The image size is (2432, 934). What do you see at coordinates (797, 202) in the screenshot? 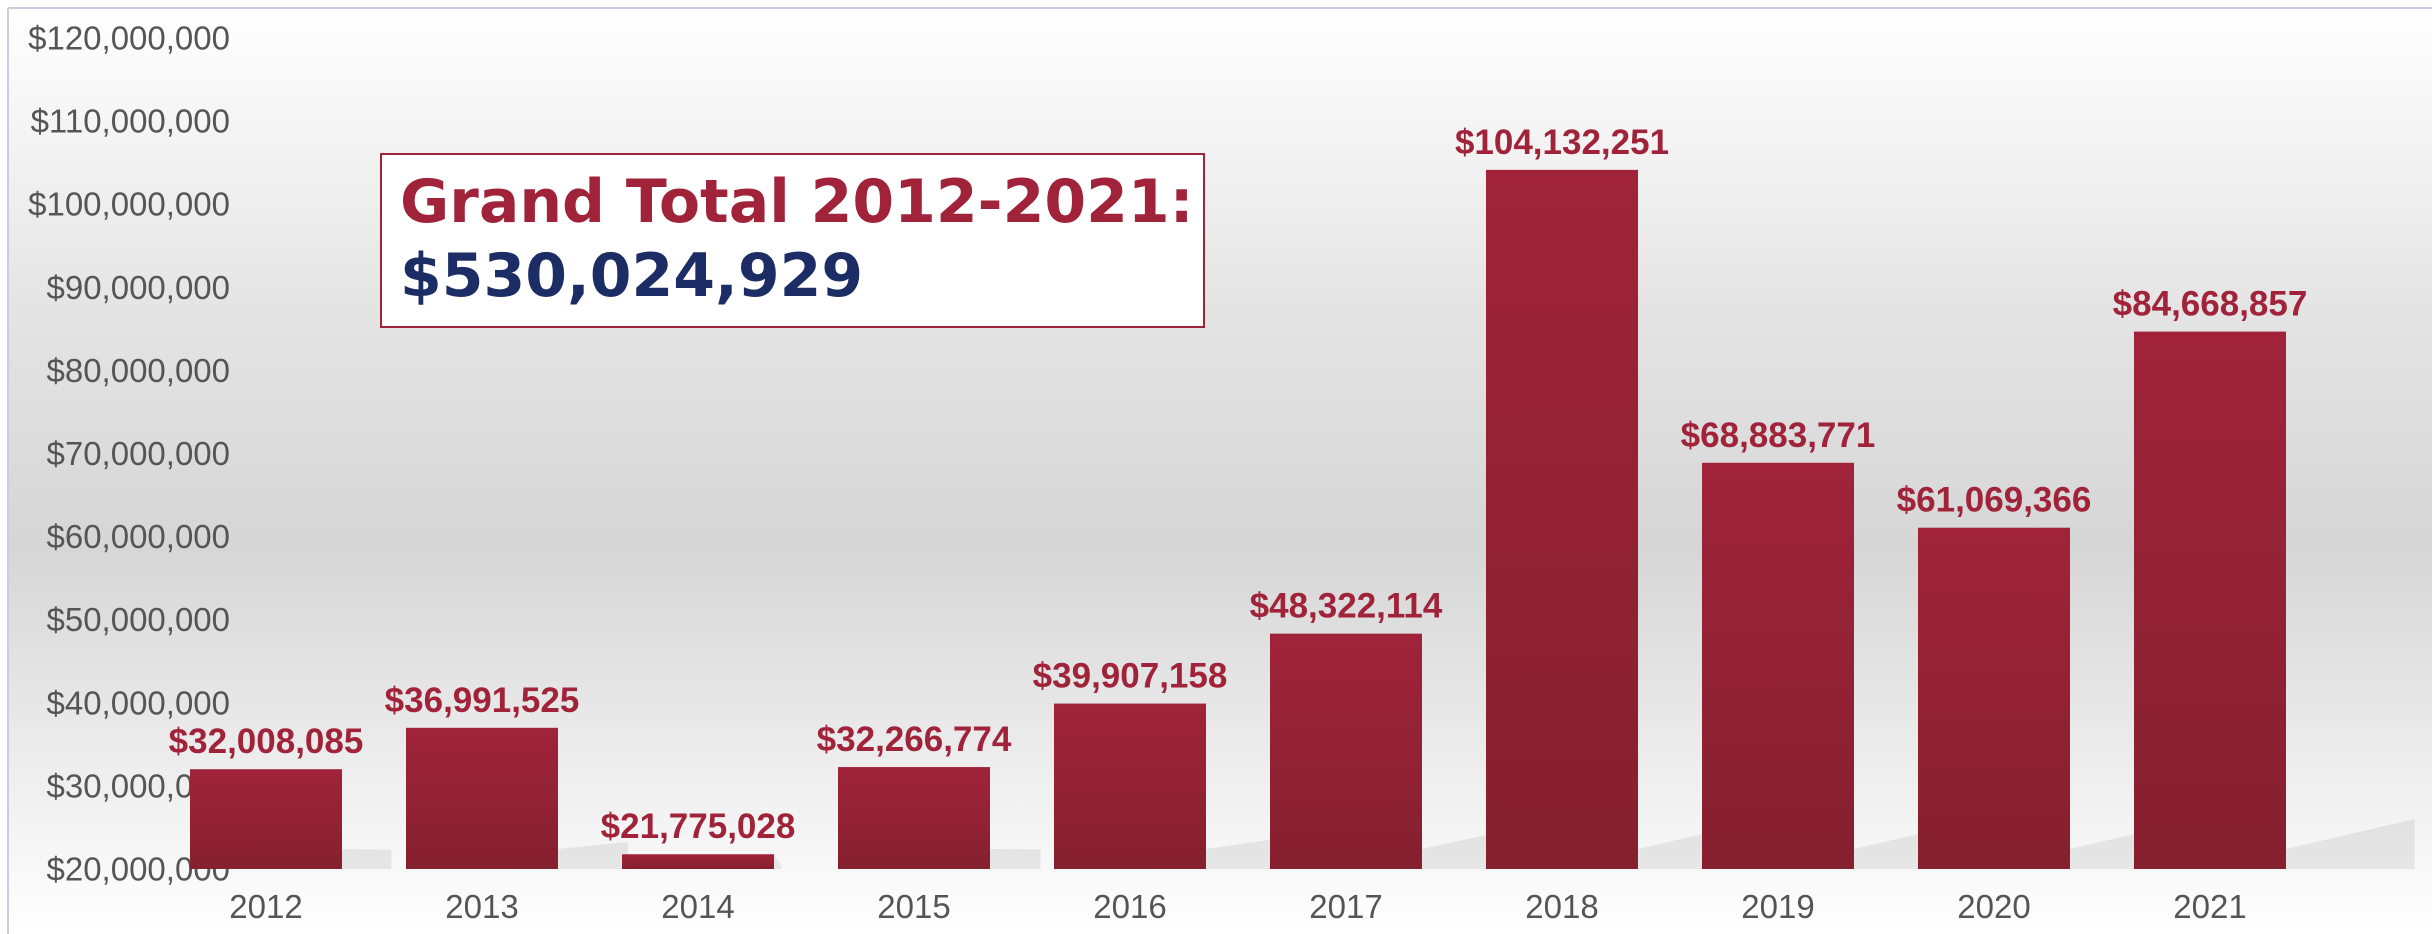
I see `grand-total-label: Grand Total 2012-2021:` at bounding box center [797, 202].